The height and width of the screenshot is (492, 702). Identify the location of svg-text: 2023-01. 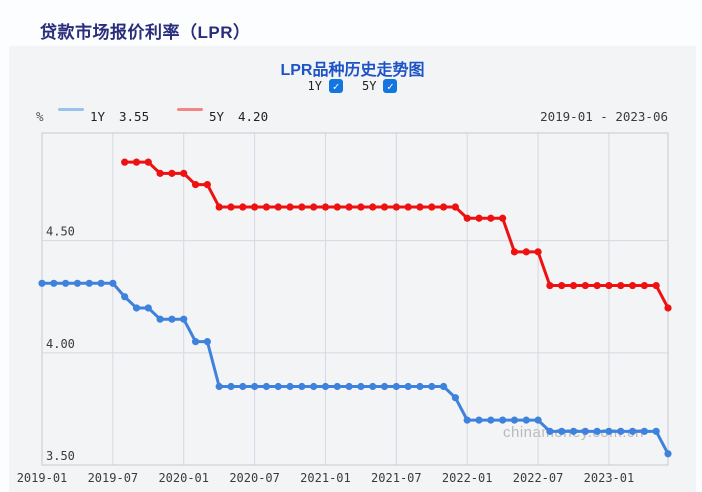
(609, 478).